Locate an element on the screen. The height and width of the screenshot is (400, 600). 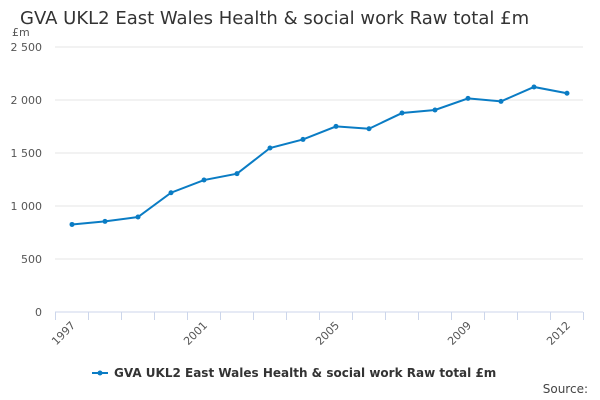
y-tick-label: 500 is located at coordinates (31, 259).